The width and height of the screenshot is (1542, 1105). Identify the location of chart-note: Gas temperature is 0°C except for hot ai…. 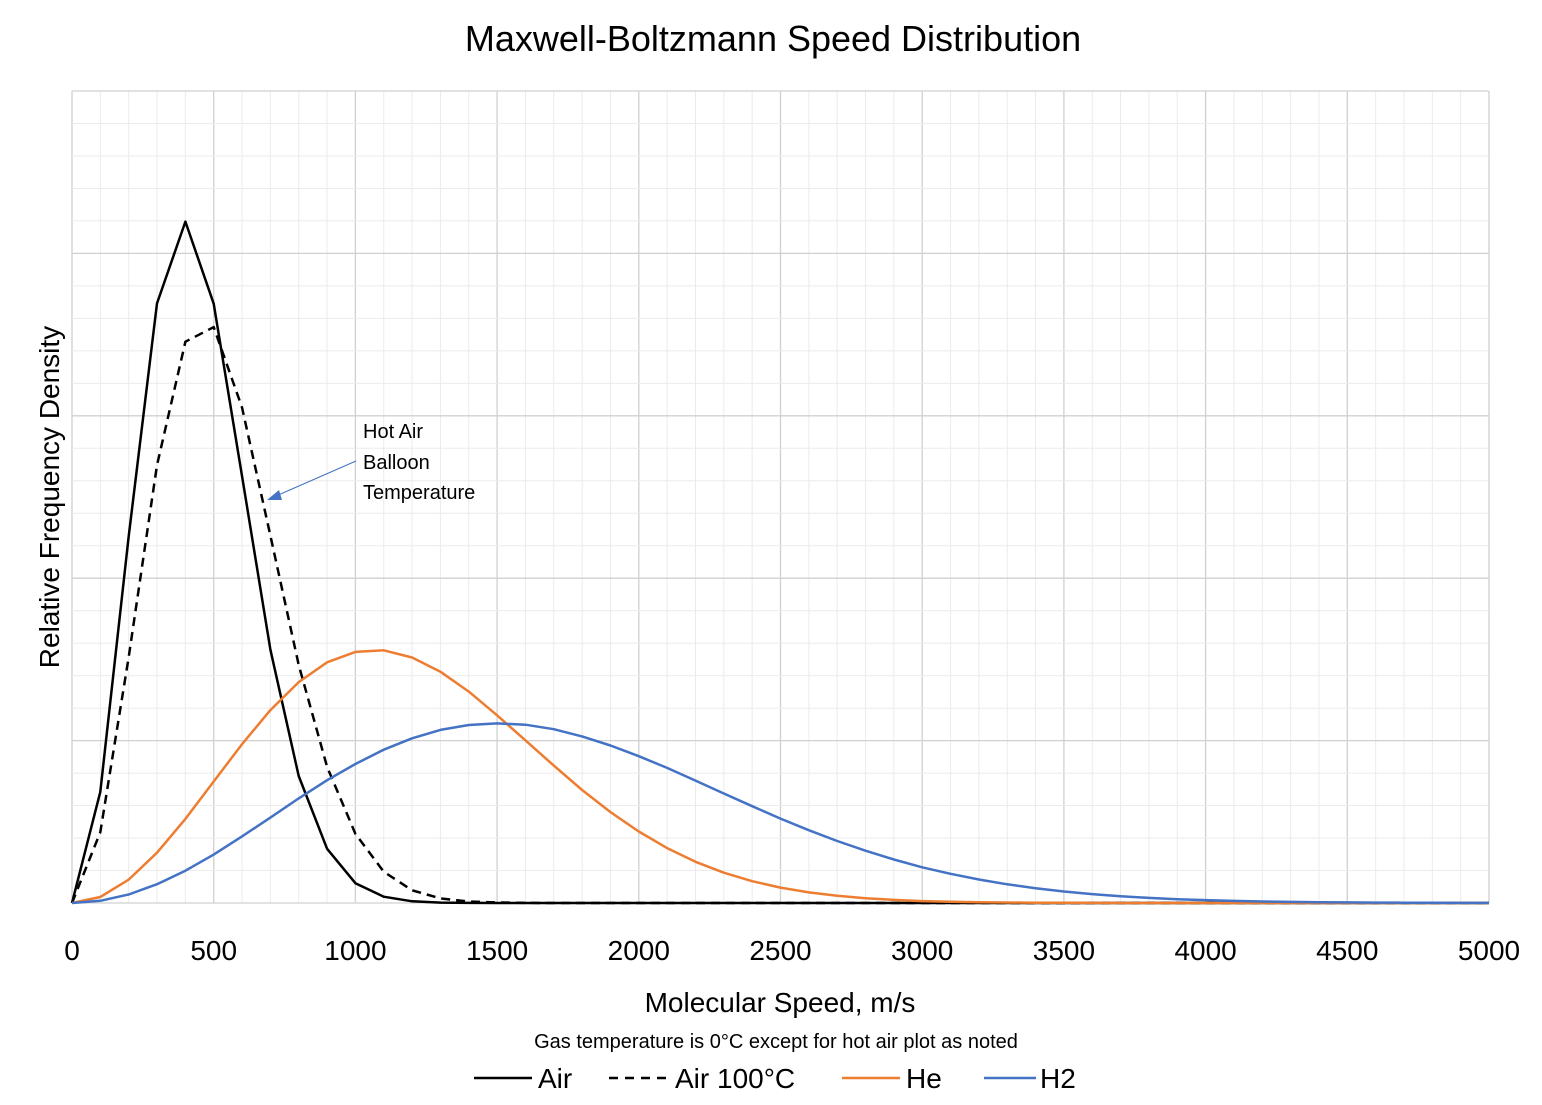
(776, 1042).